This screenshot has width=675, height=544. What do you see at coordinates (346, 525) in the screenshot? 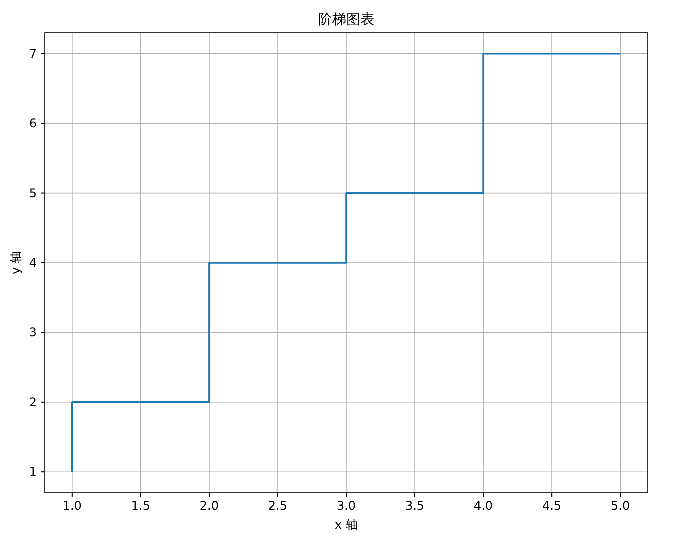
I see `x-axis-title: x 轴` at bounding box center [346, 525].